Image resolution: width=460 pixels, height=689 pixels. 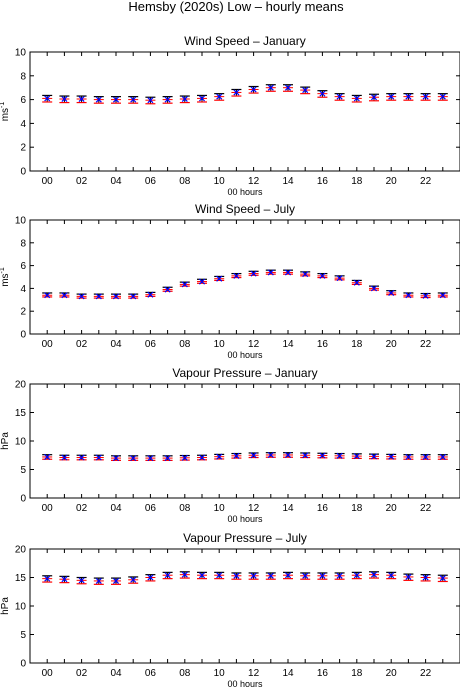 What do you see at coordinates (23, 289) in the screenshot?
I see `y-tick-label: 4` at bounding box center [23, 289].